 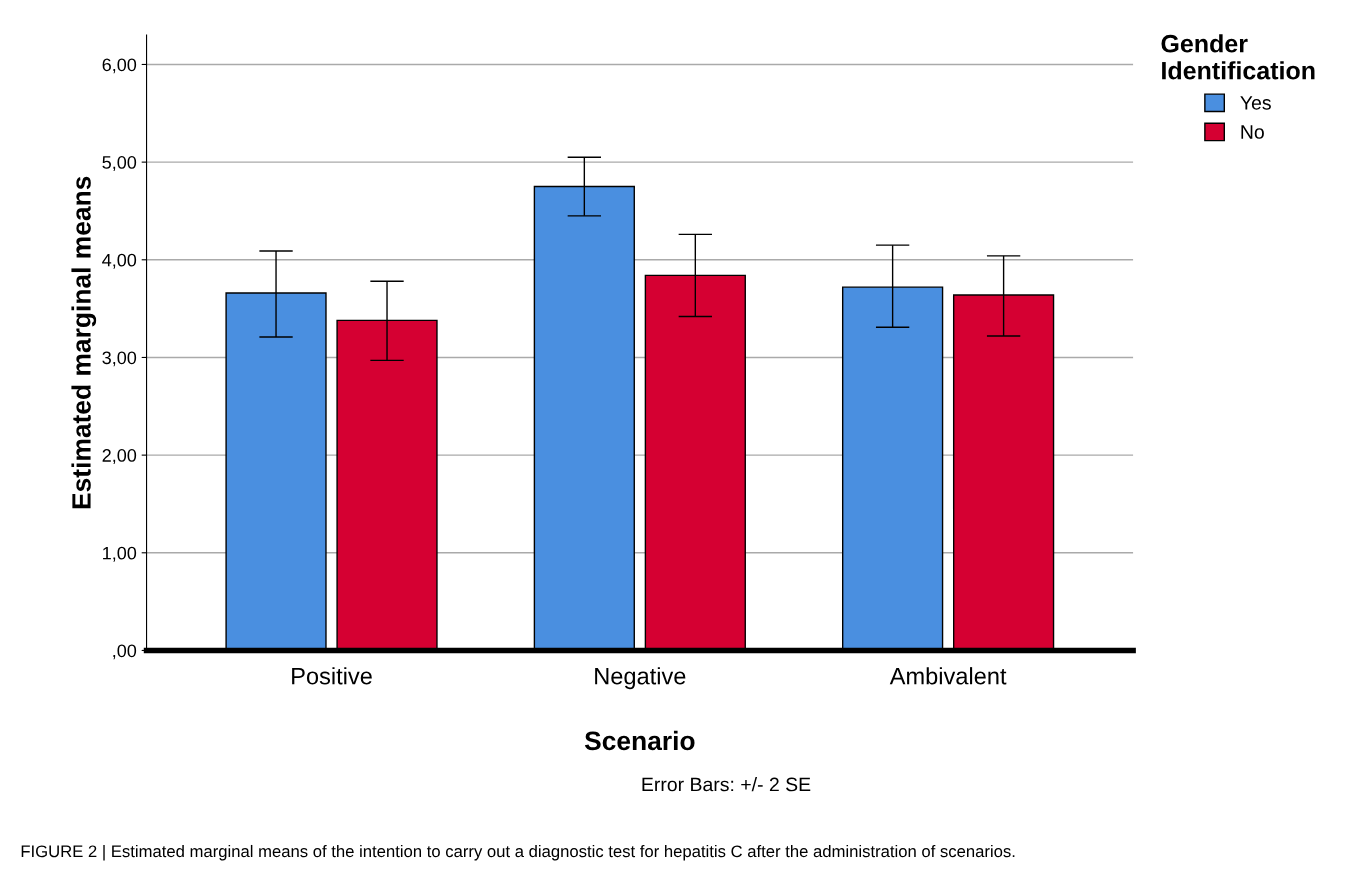 I want to click on y-tick-label: 1,00, so click(x=120, y=554).